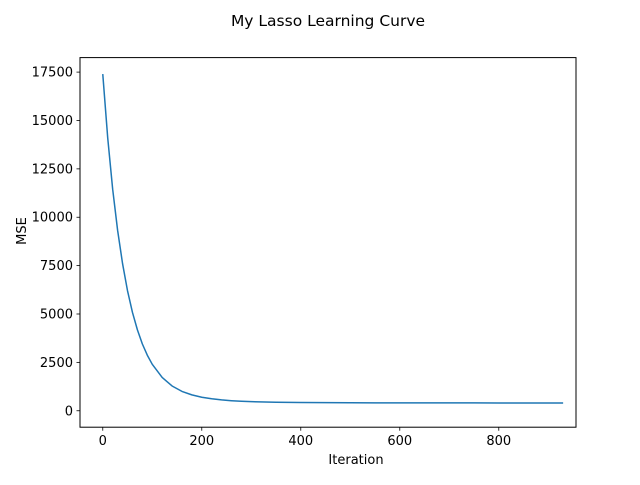  I want to click on x-axis: 0 200 400 600 800, so click(305, 438).